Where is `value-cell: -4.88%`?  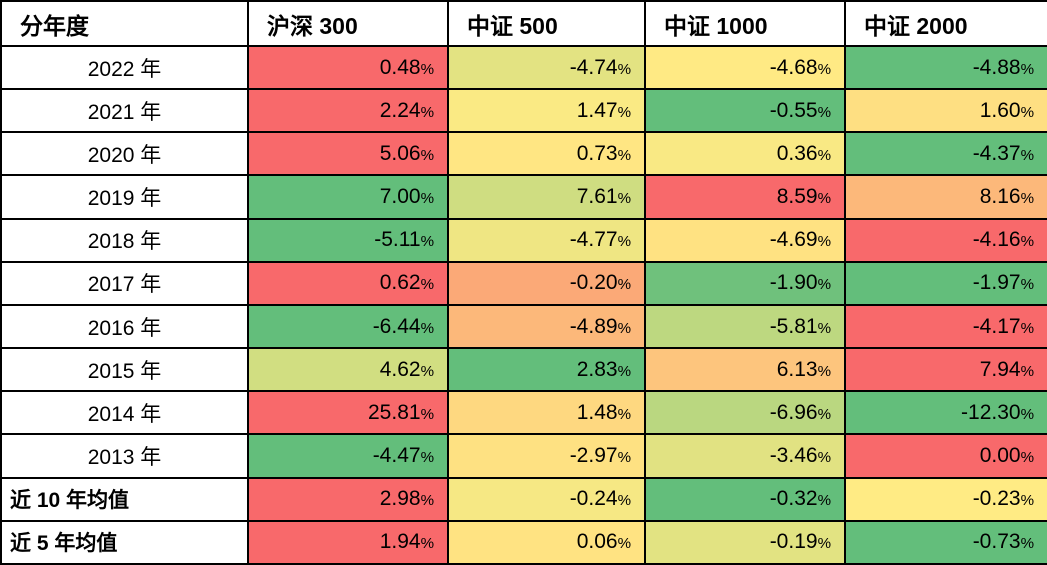
value-cell: -4.88% is located at coordinates (945, 67).